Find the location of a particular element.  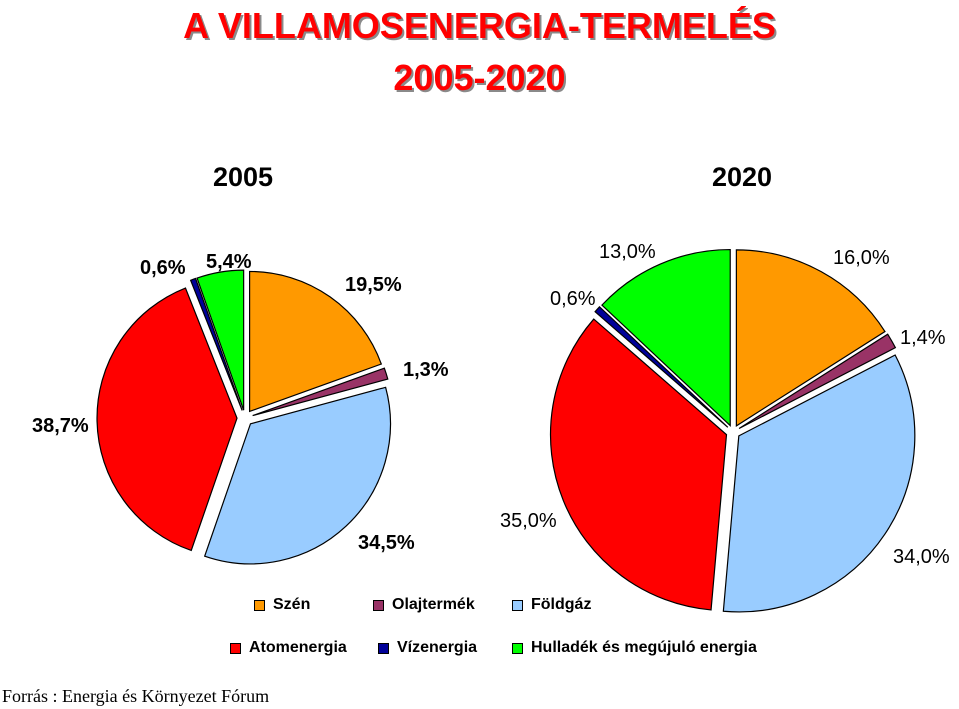

legend-item-atomenergia: Atomenergia is located at coordinates (288, 648).